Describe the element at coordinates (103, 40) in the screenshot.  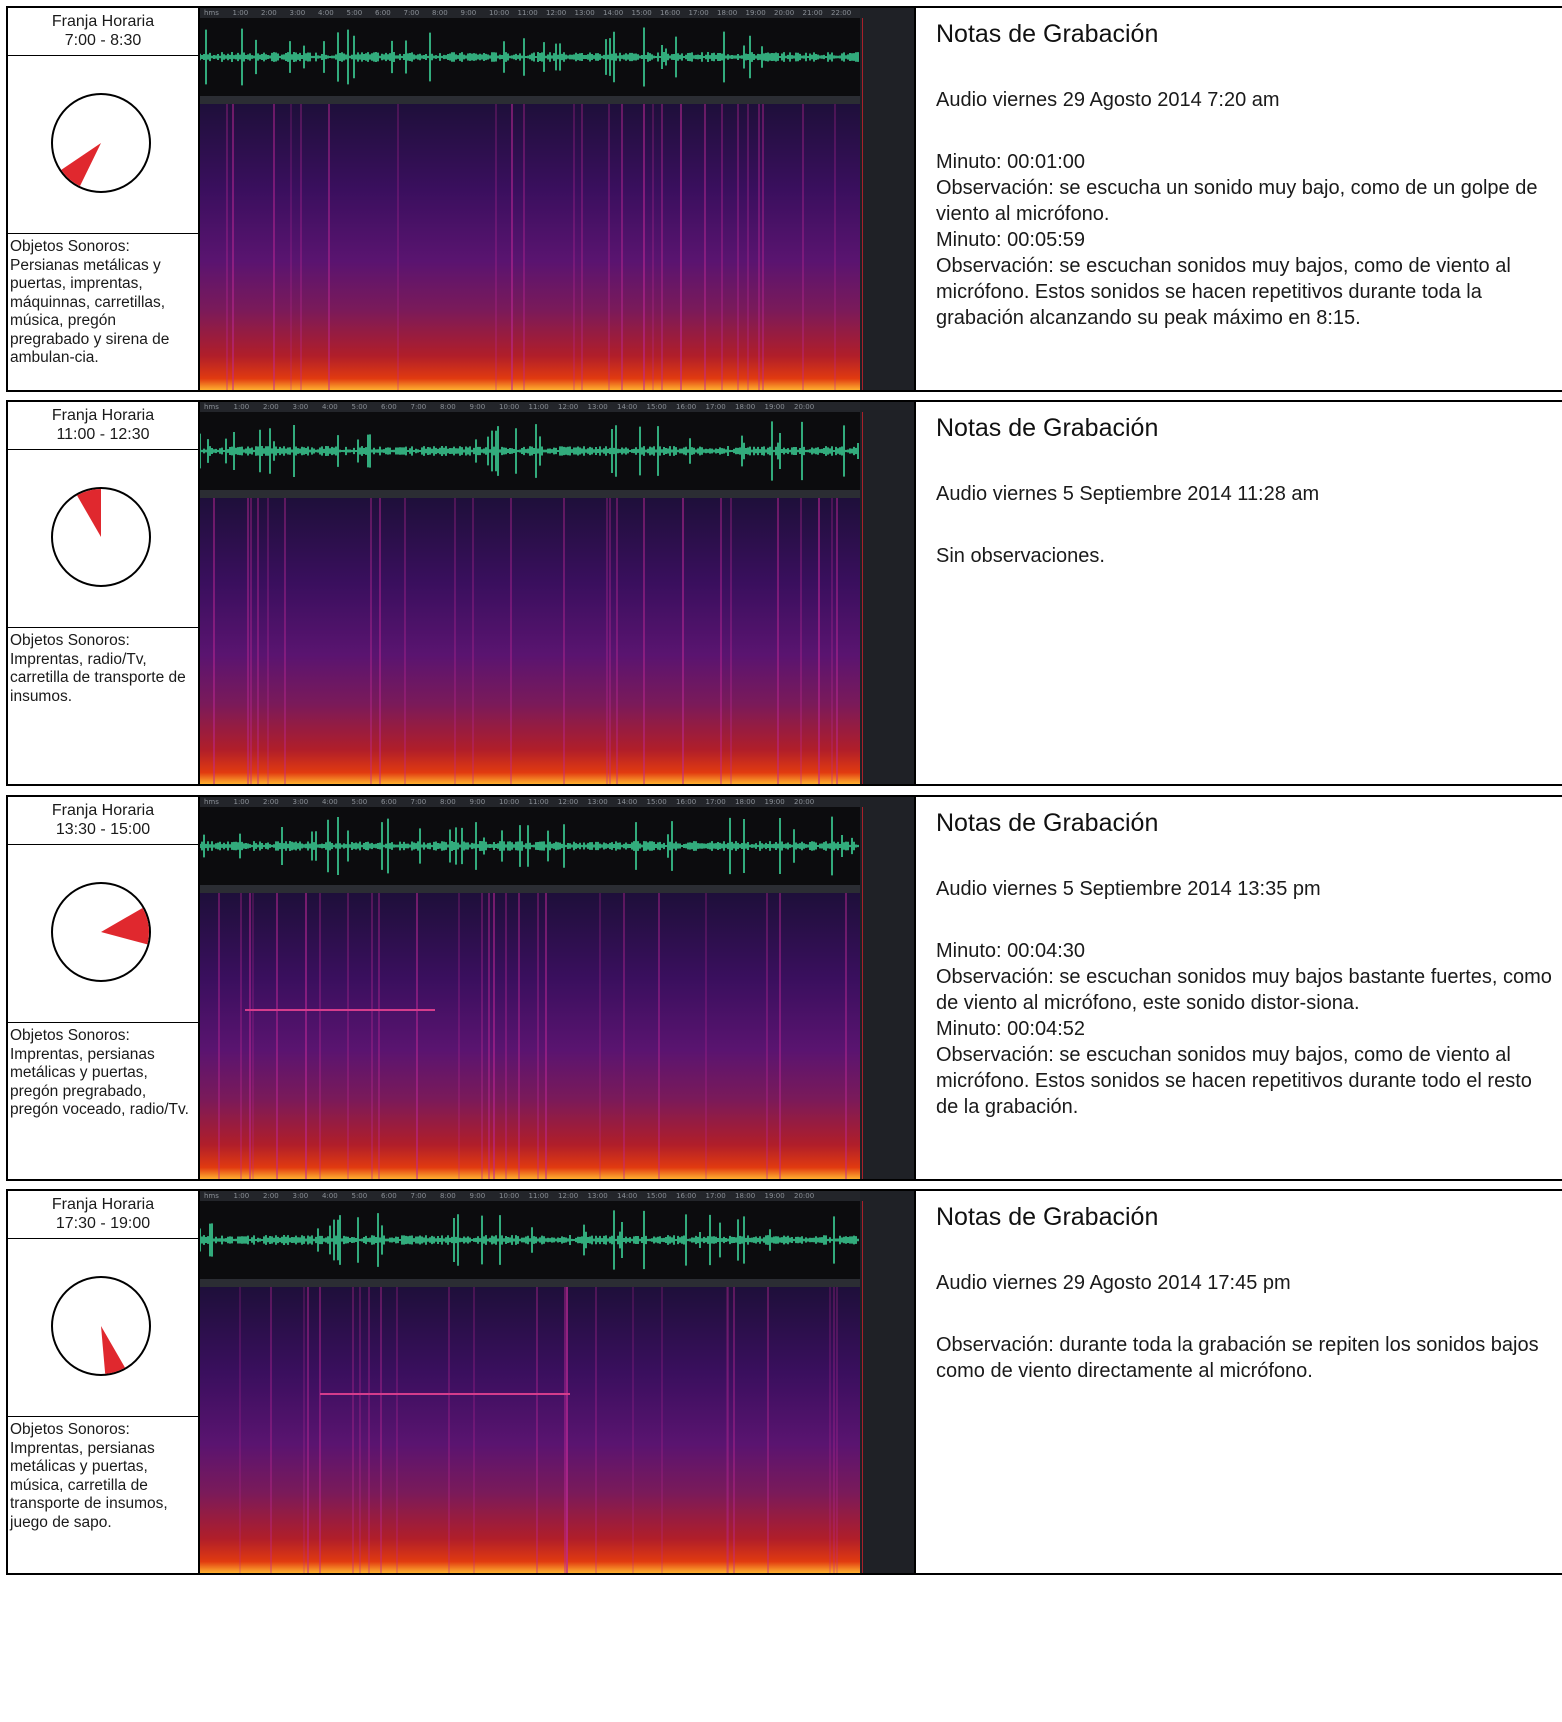
I see `time-slot-range: 7:00 - 8:30` at that location.